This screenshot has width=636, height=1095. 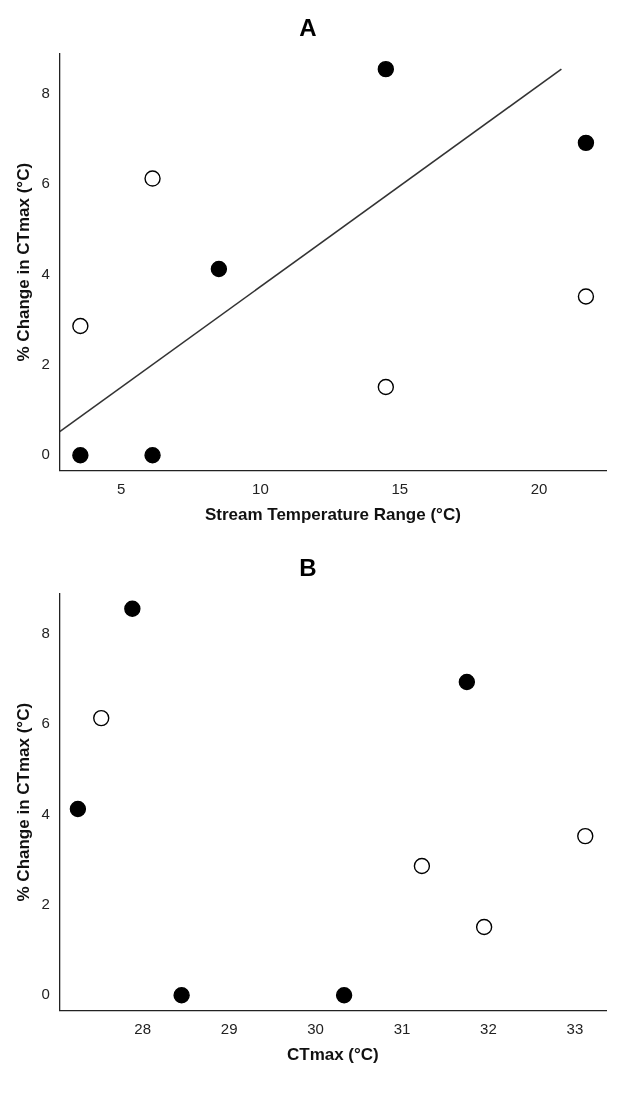 What do you see at coordinates (308, 568) in the screenshot?
I see `chart-title: B` at bounding box center [308, 568].